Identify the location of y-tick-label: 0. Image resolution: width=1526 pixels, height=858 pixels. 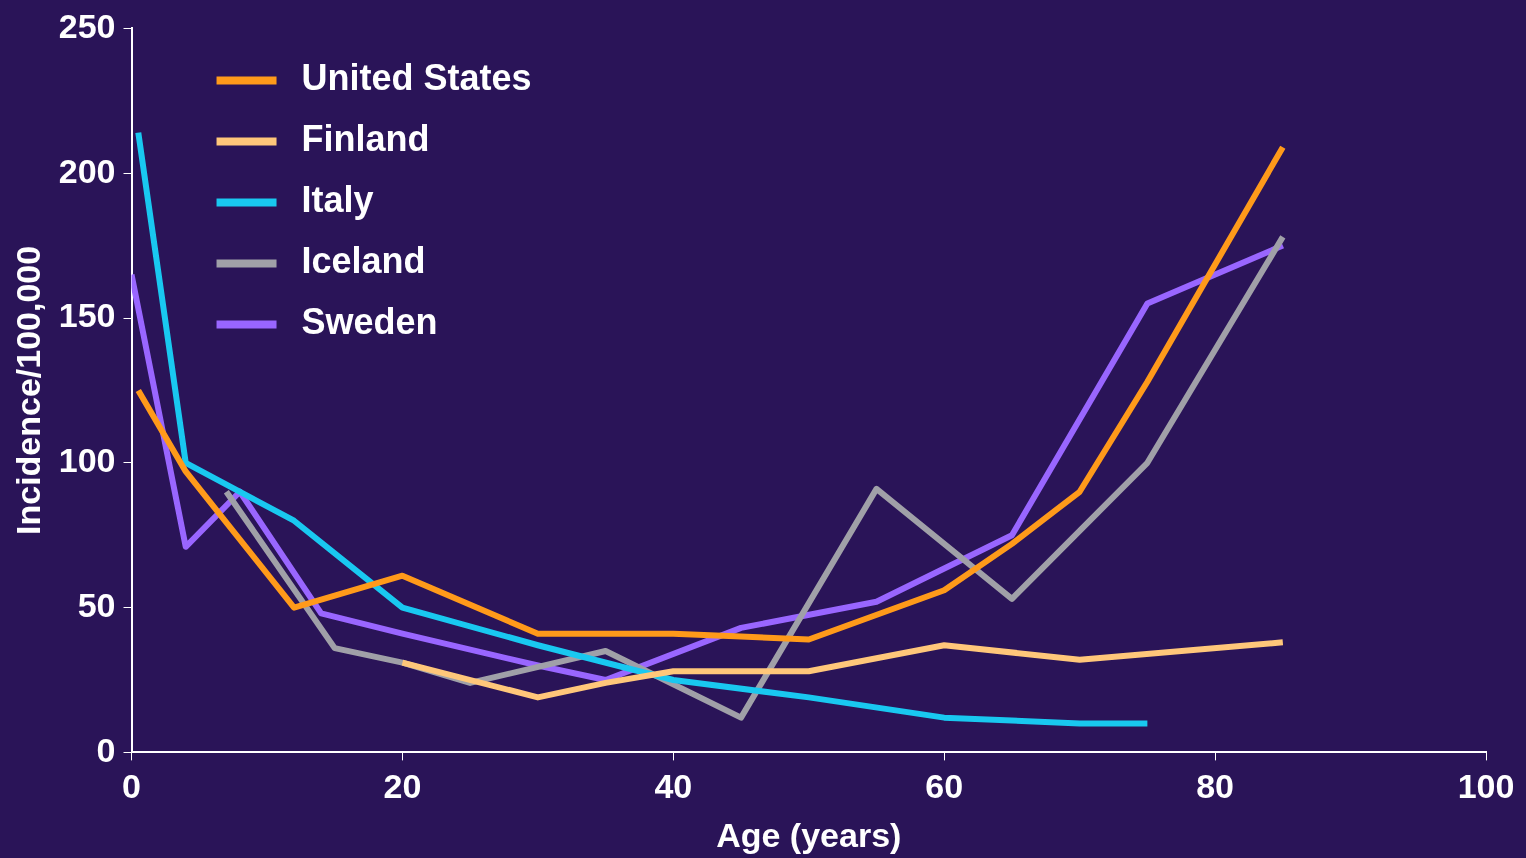
(106, 749).